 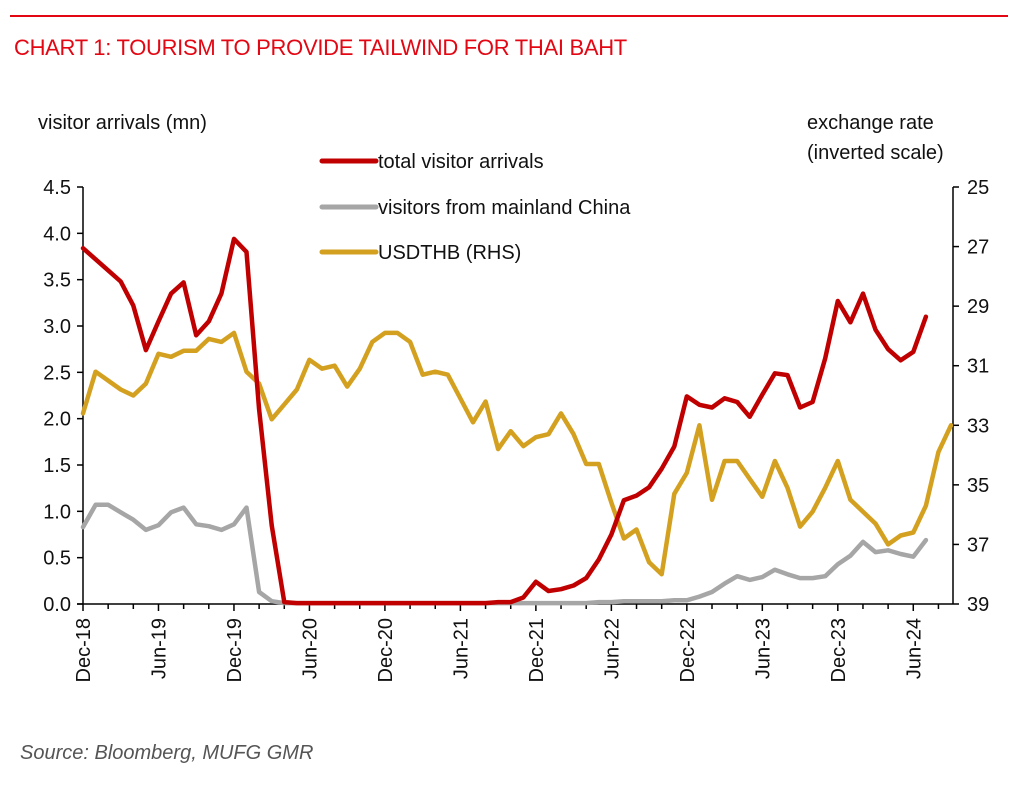 I want to click on x-tick-label: Dec-18, so click(x=84, y=650).